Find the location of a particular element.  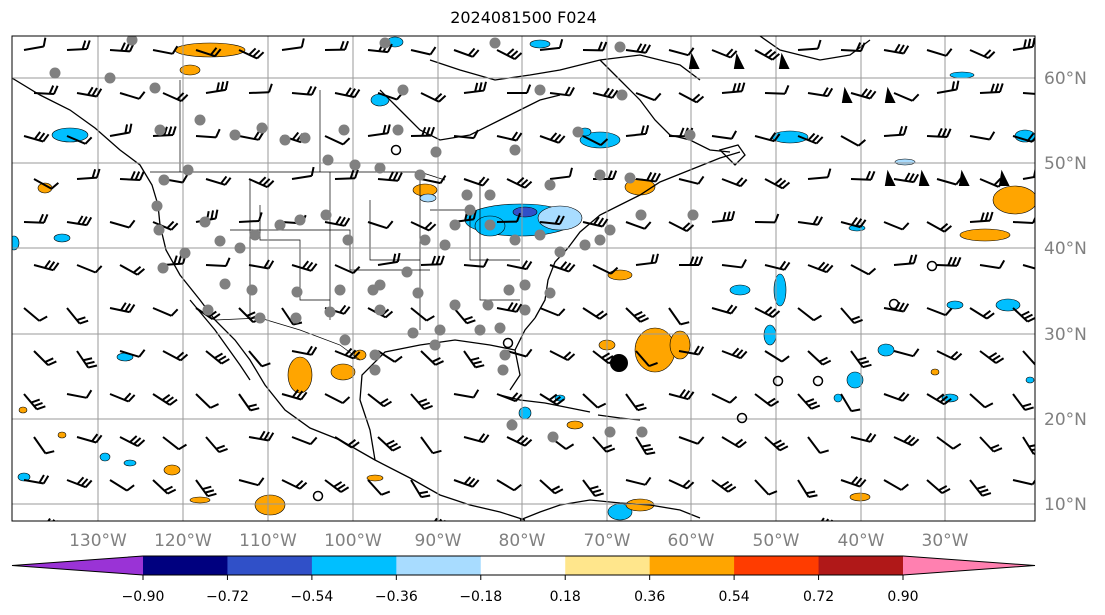

lon-tick-label: 50°W is located at coordinates (776, 541).